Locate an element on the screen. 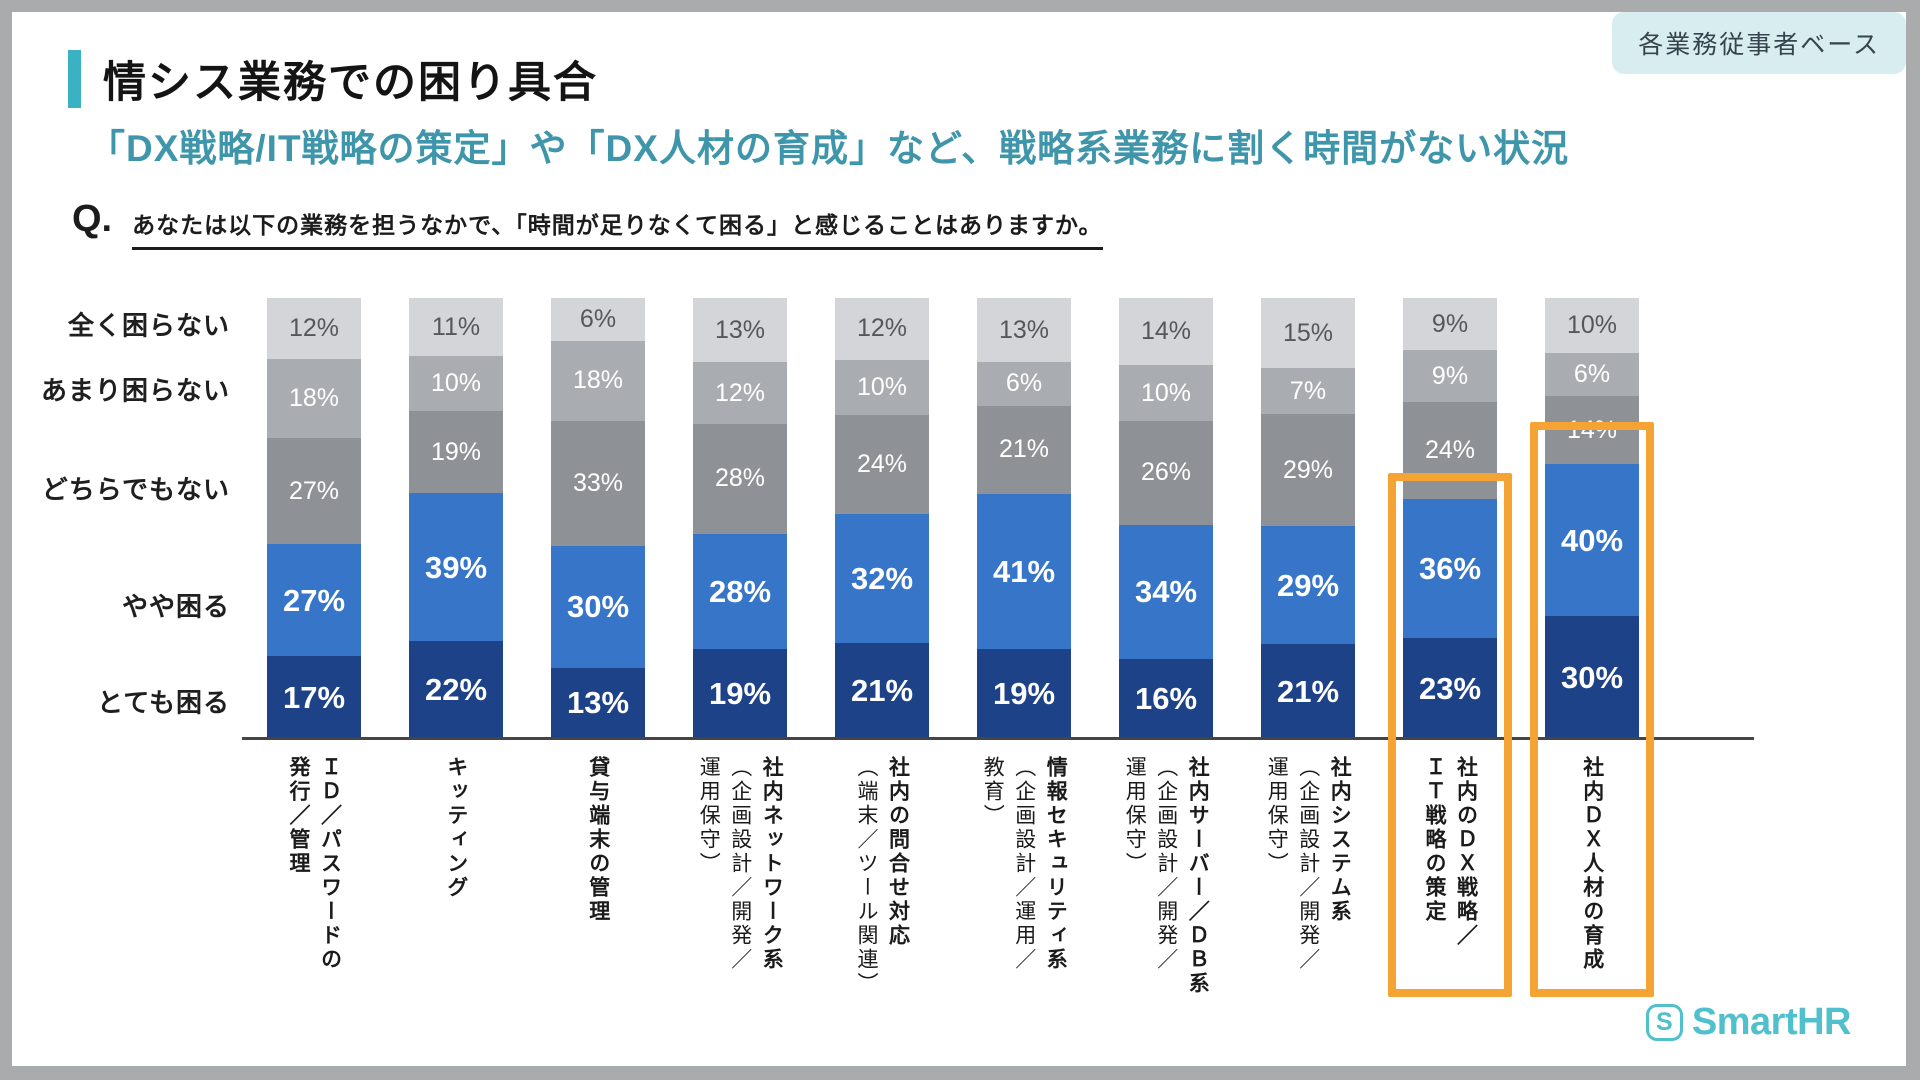  segment-value-label: 15% is located at coordinates (1308, 332).